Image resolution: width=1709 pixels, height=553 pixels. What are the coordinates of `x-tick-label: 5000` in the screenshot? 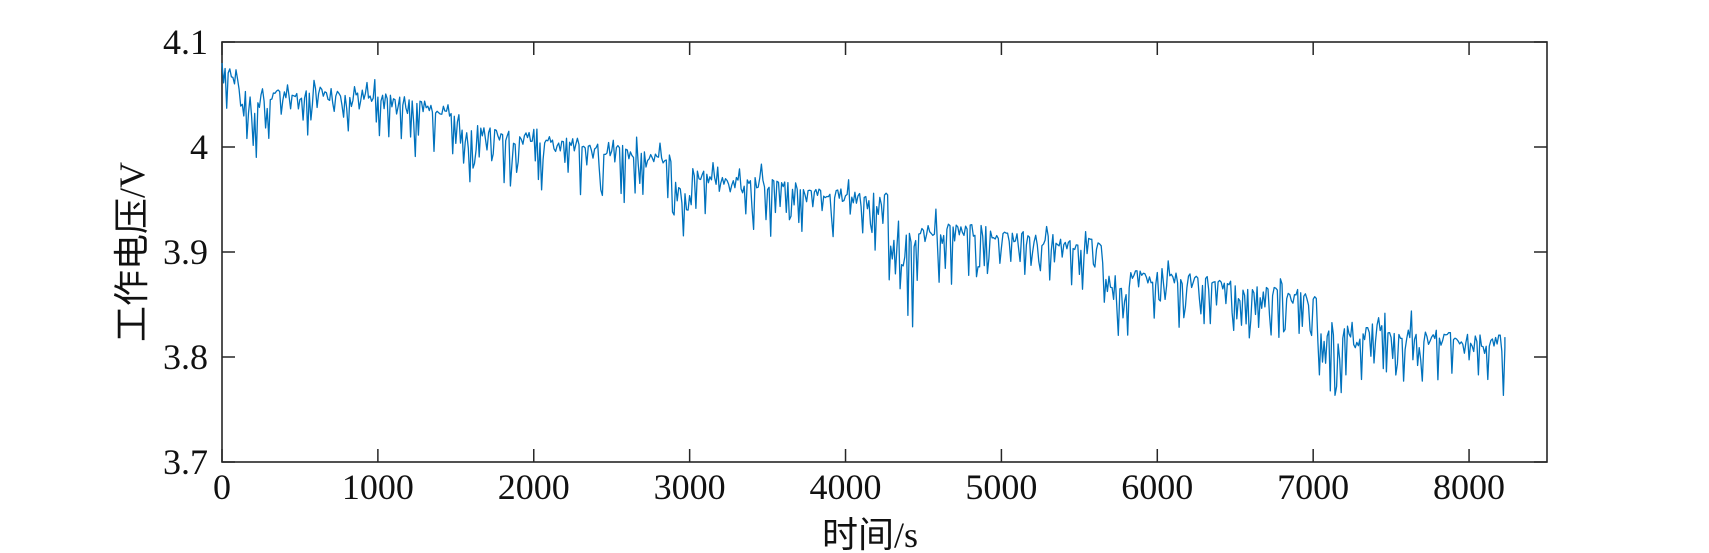 It's located at (1001, 487).